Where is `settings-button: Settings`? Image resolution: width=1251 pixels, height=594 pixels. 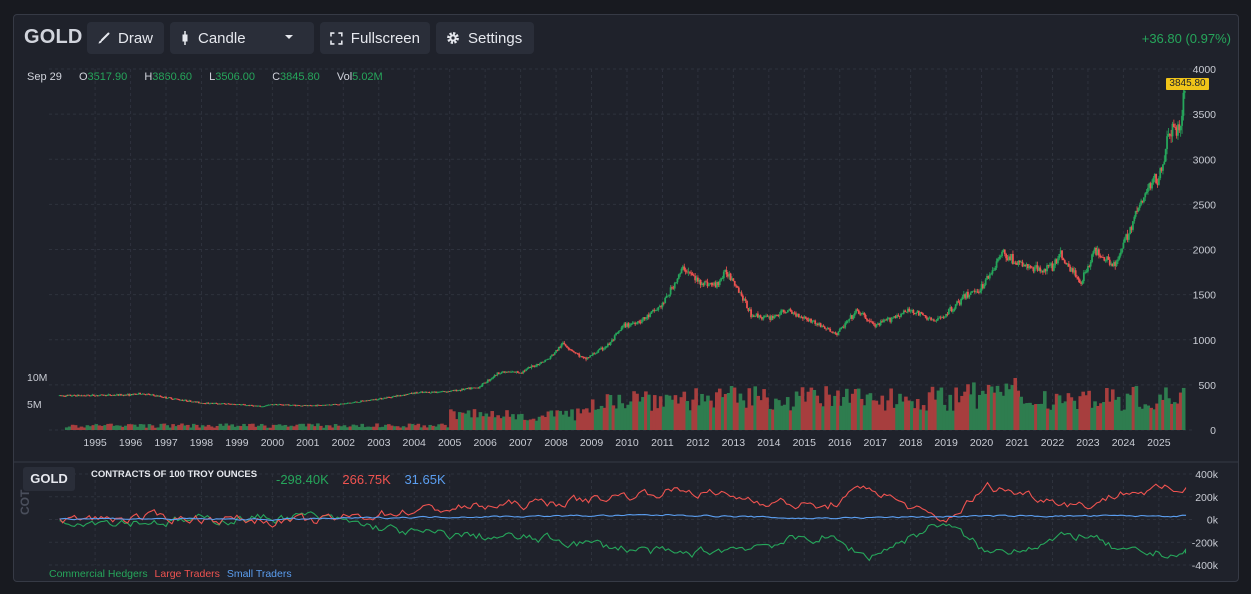 settings-button: Settings is located at coordinates (485, 38).